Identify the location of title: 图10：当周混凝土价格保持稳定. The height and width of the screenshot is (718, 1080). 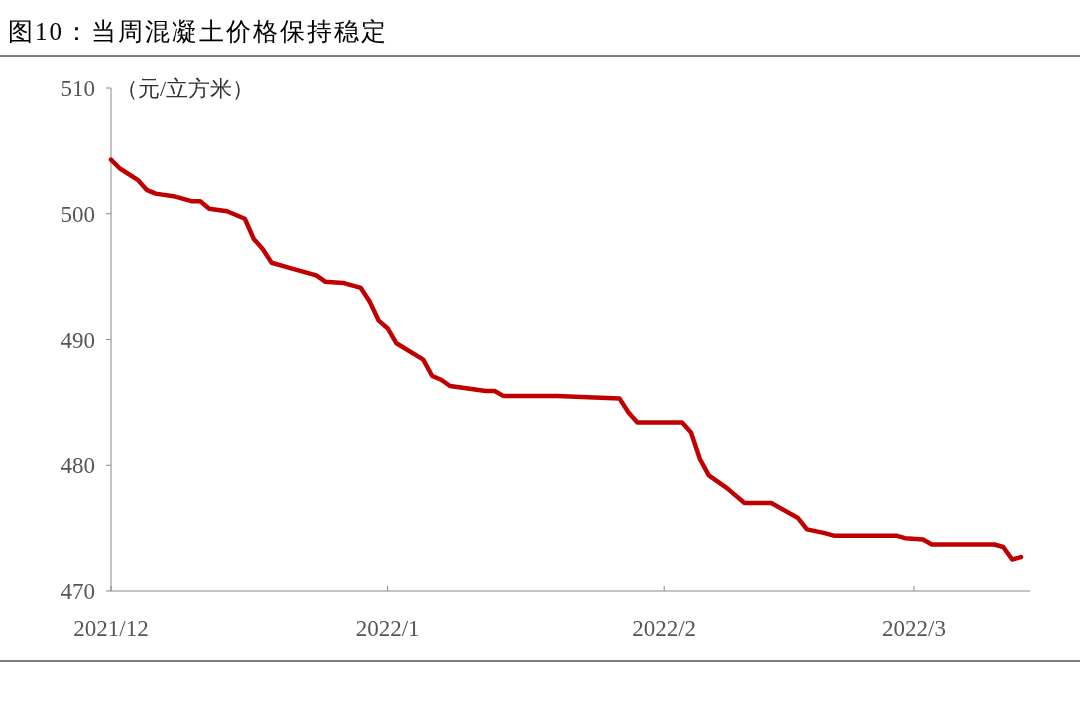
(198, 31).